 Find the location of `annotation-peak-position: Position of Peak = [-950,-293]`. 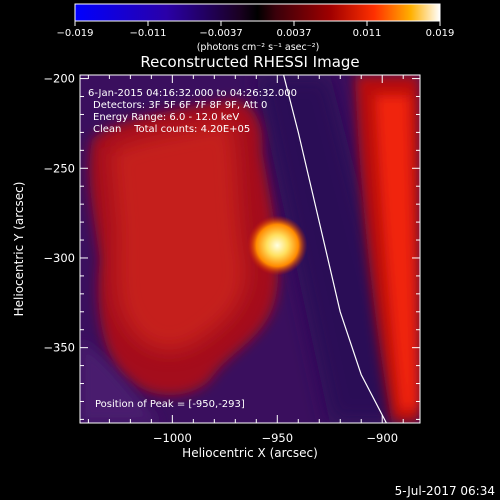

annotation-peak-position: Position of Peak = [-950,-293] is located at coordinates (170, 404).